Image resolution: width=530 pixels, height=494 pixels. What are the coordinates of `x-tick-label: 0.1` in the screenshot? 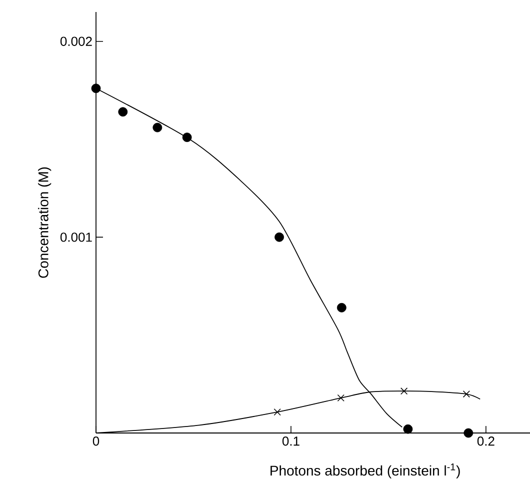 It's located at (291, 441).